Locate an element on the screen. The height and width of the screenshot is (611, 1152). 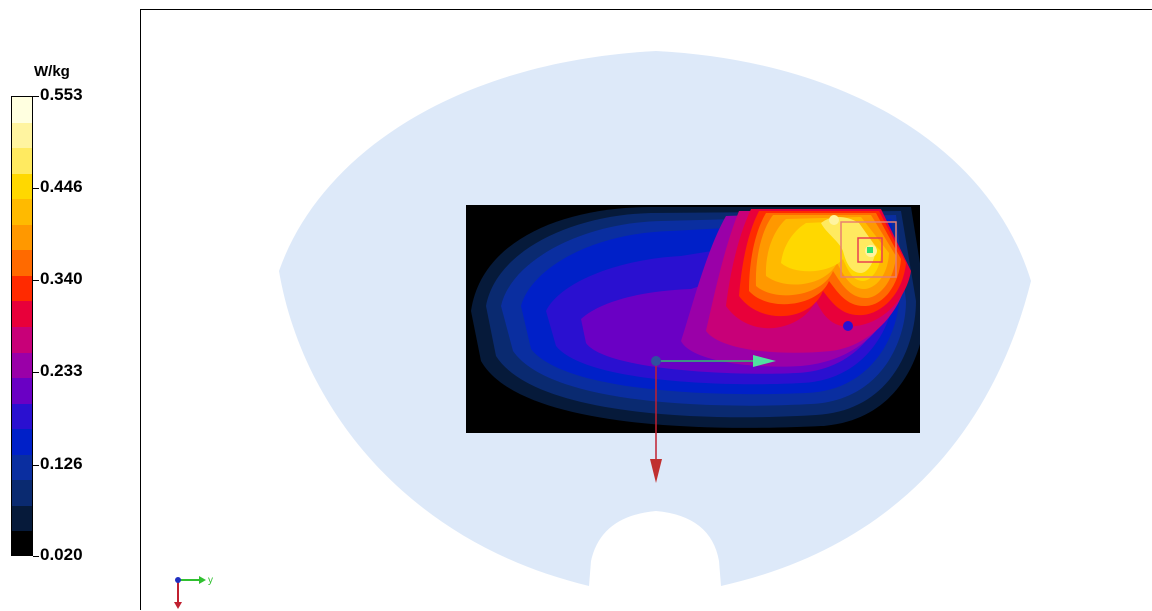
peak-inner-box is located at coordinates (870, 250).